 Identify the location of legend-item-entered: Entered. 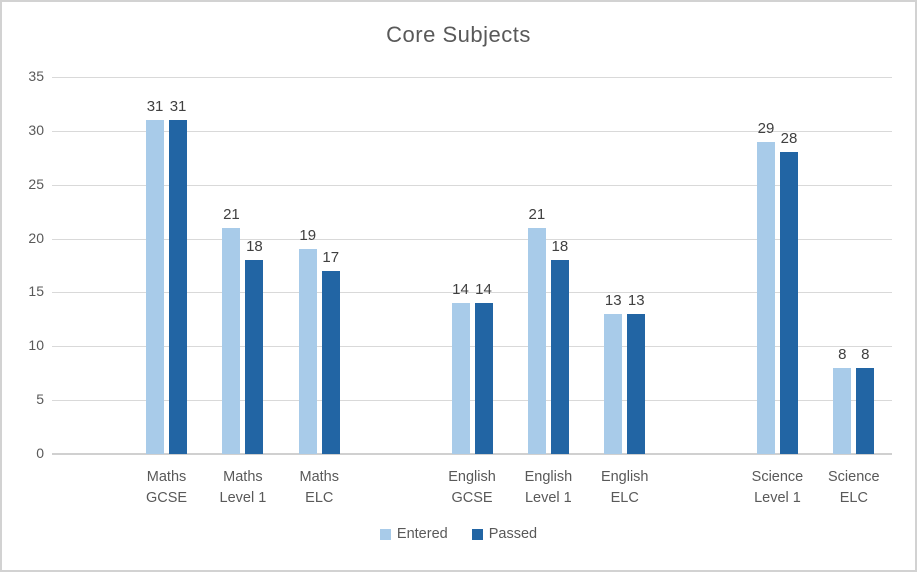
(413, 534).